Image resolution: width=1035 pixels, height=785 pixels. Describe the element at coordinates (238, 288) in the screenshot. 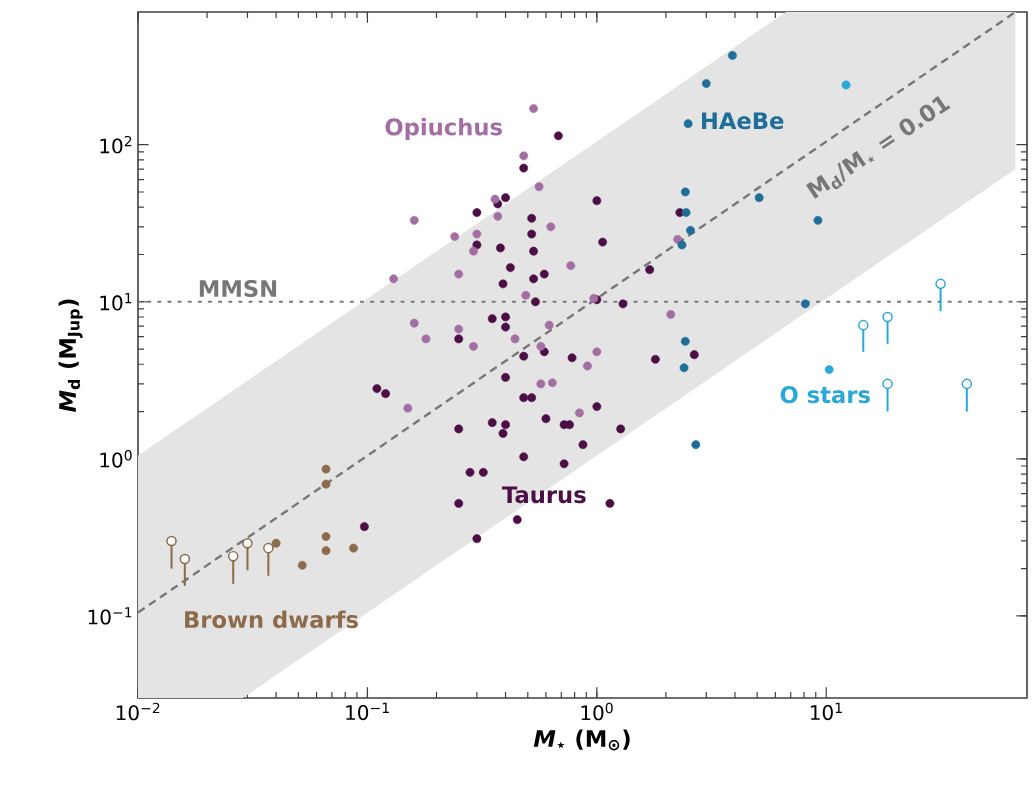

I see `ref-line-label: MMSN` at that location.